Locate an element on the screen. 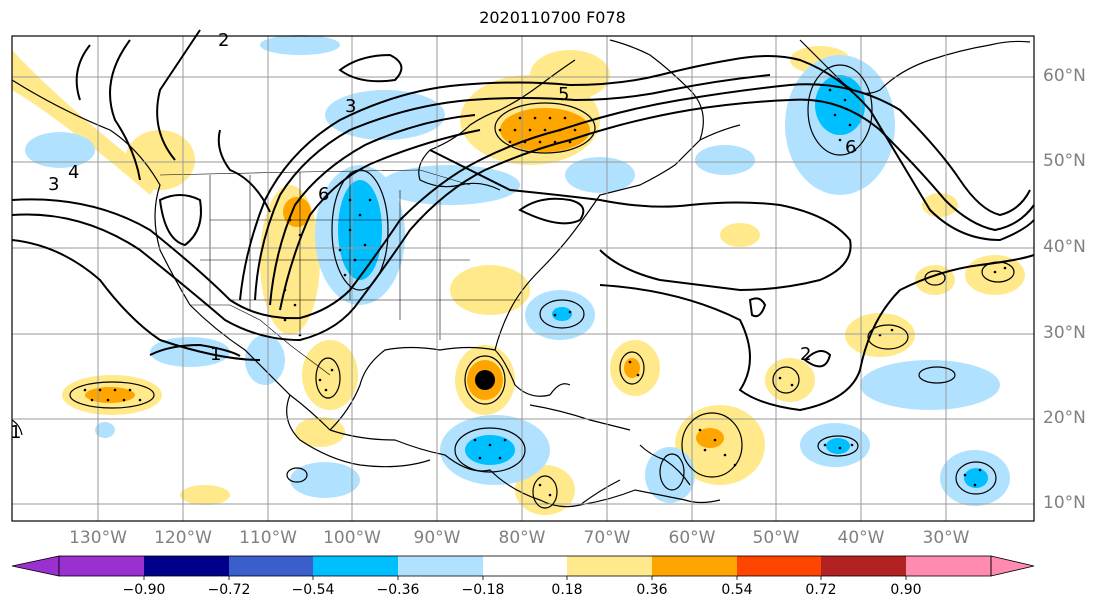  lon-label: 40°W is located at coordinates (861, 538).